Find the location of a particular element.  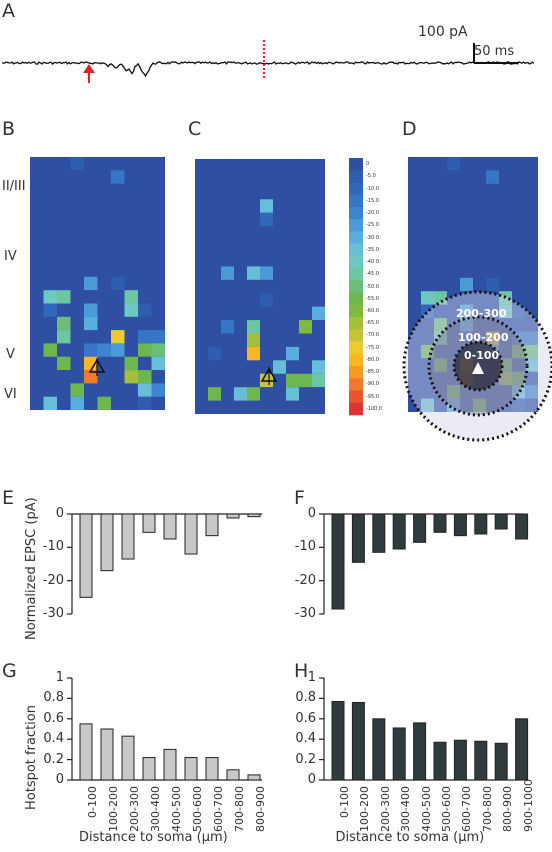

stimulus-arrow-icon is located at coordinates (89, 68).